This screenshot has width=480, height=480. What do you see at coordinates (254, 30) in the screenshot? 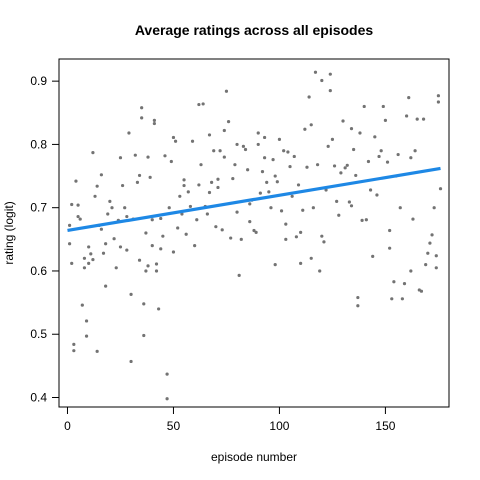
I see `chart-title: Average ratings across all episodes` at bounding box center [254, 30].